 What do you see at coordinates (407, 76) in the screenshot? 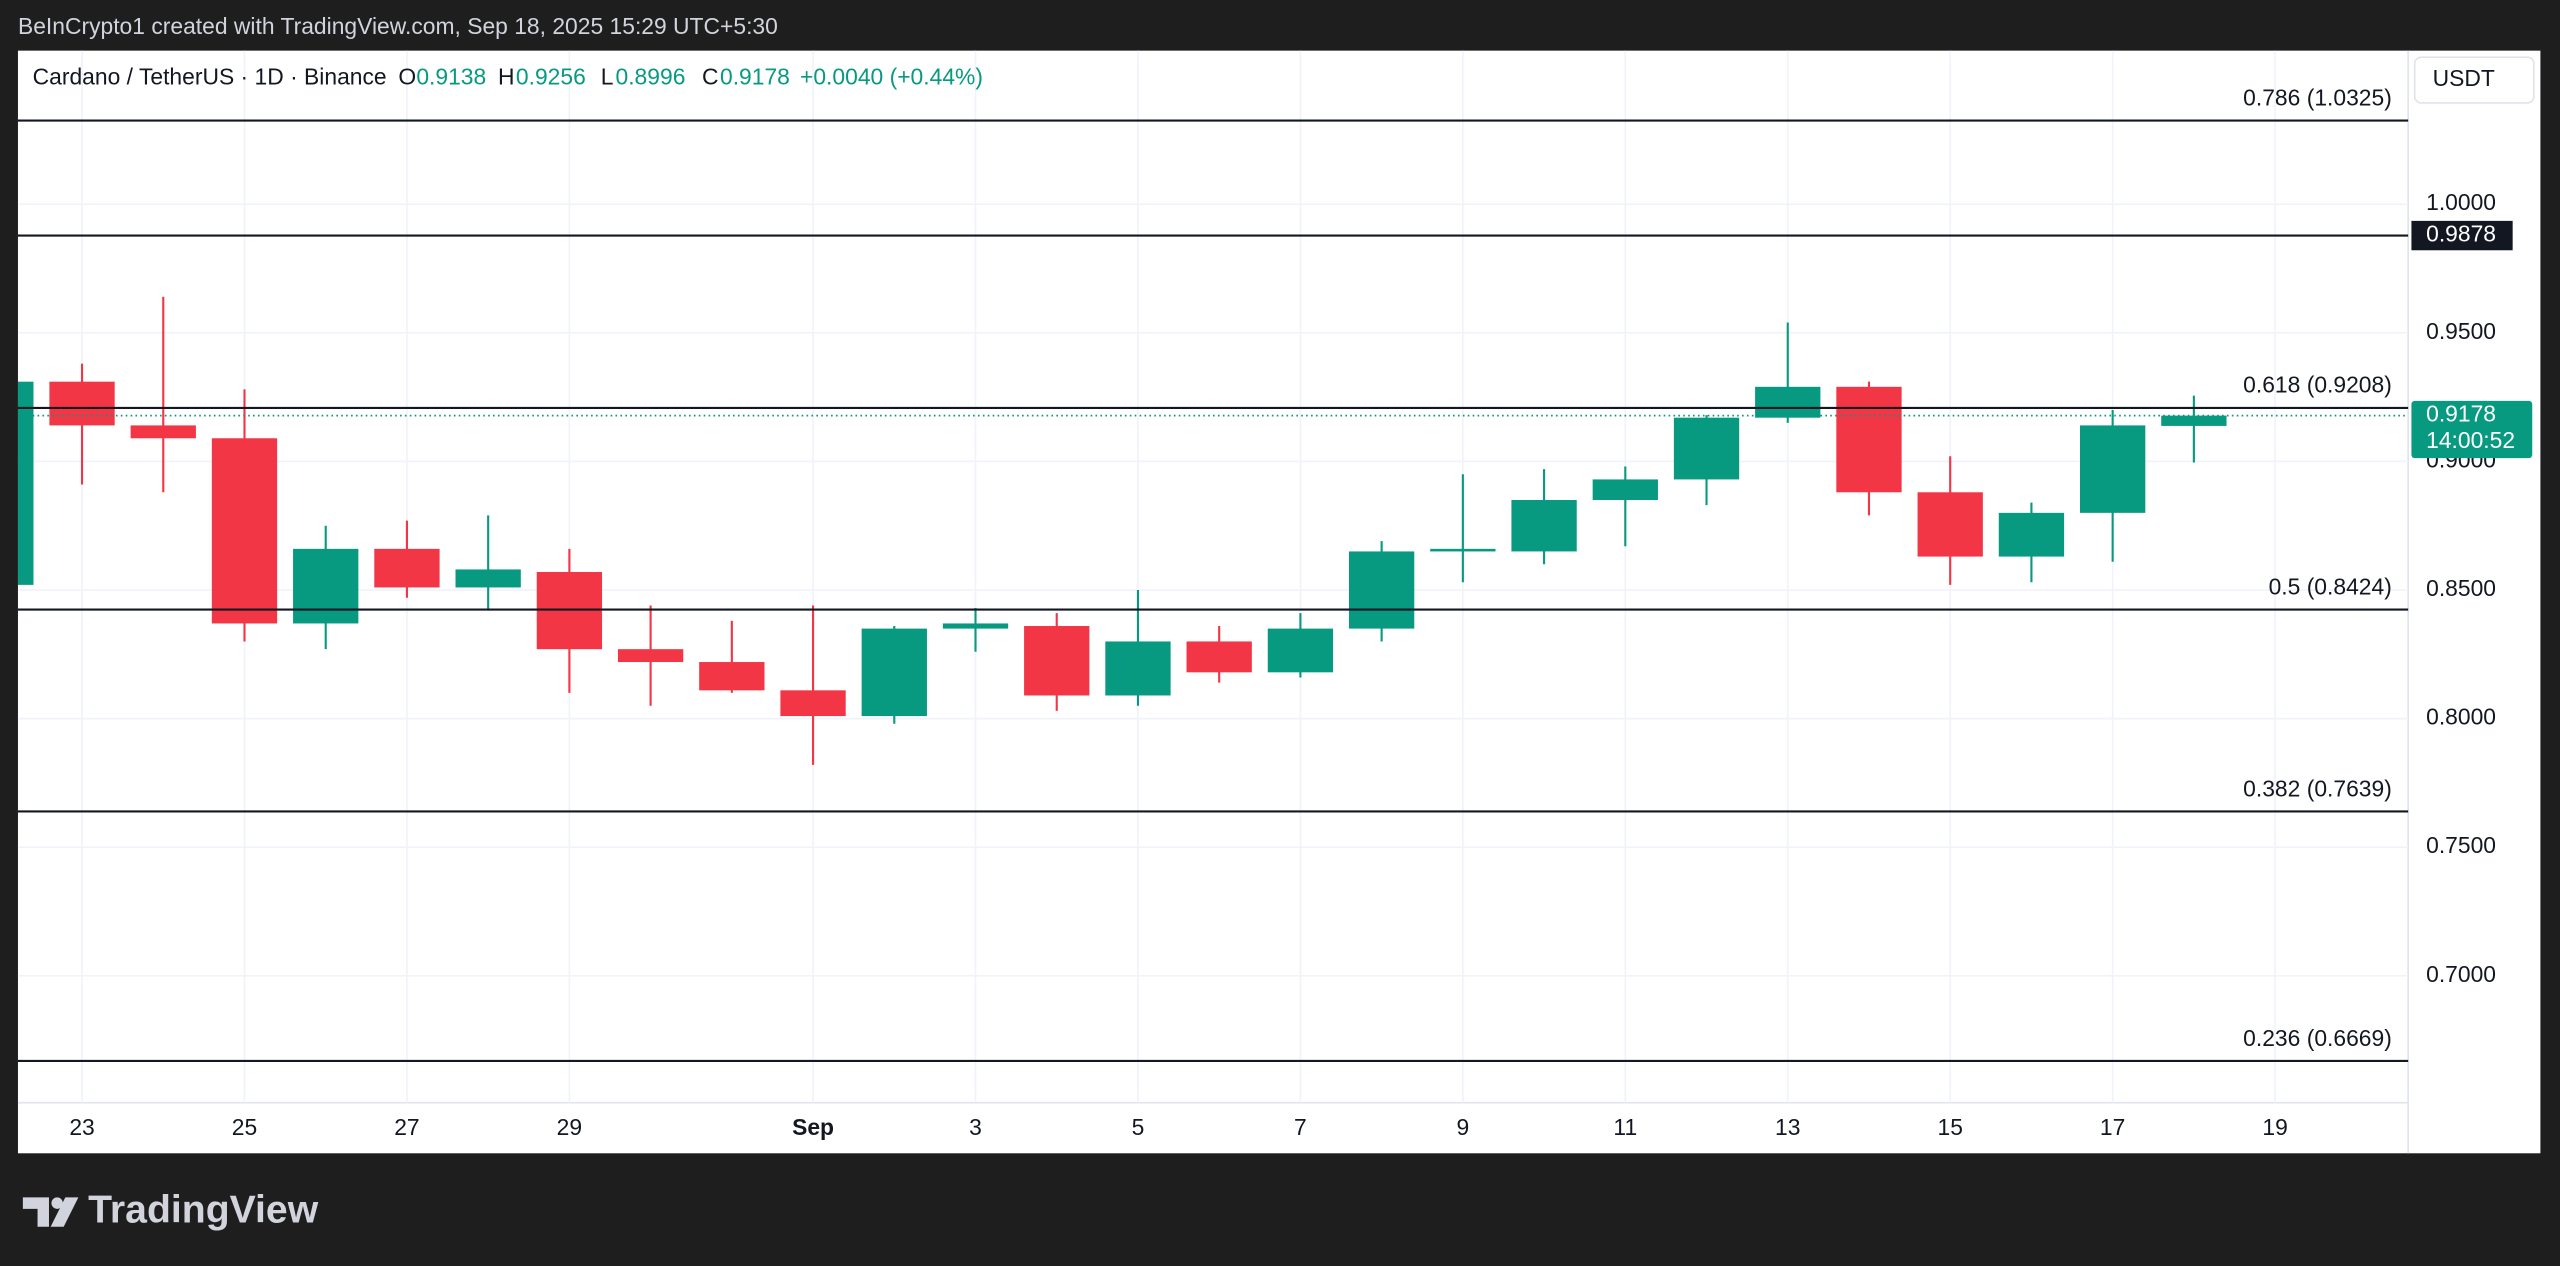
I see `legend-label: O` at bounding box center [407, 76].